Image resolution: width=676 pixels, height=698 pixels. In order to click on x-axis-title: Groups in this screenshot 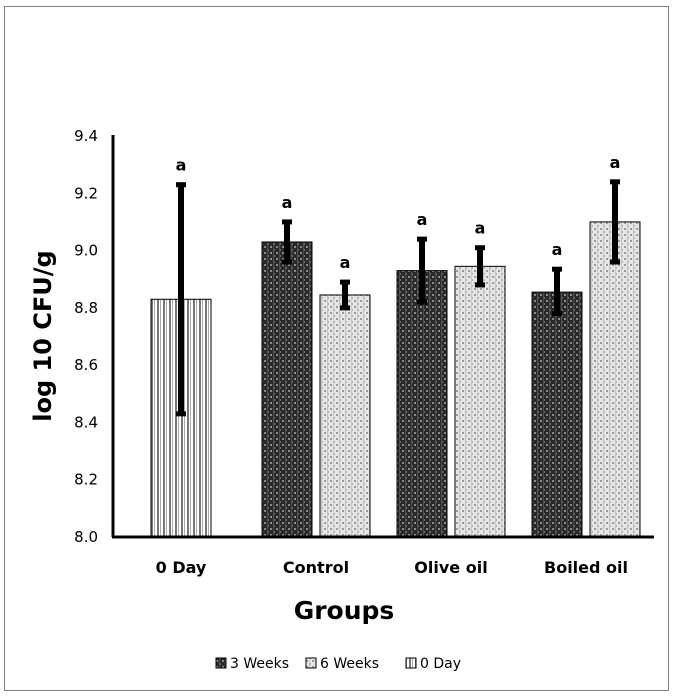, I will do `click(344, 610)`.